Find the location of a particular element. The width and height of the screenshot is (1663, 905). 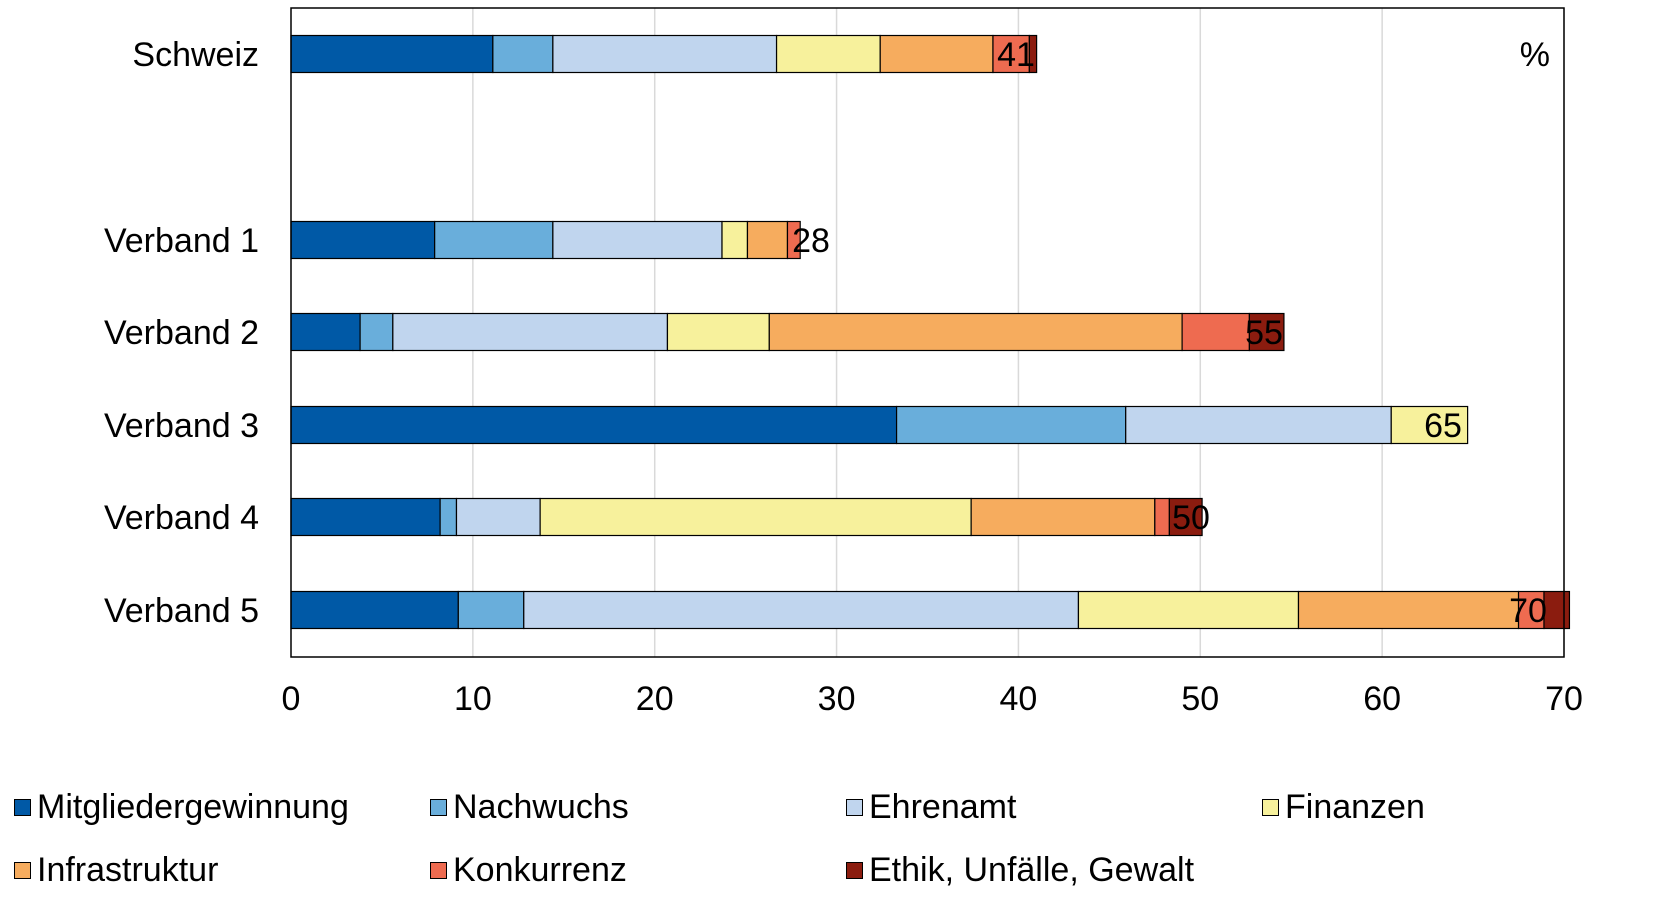

x-tick-label: 30 is located at coordinates (837, 699).